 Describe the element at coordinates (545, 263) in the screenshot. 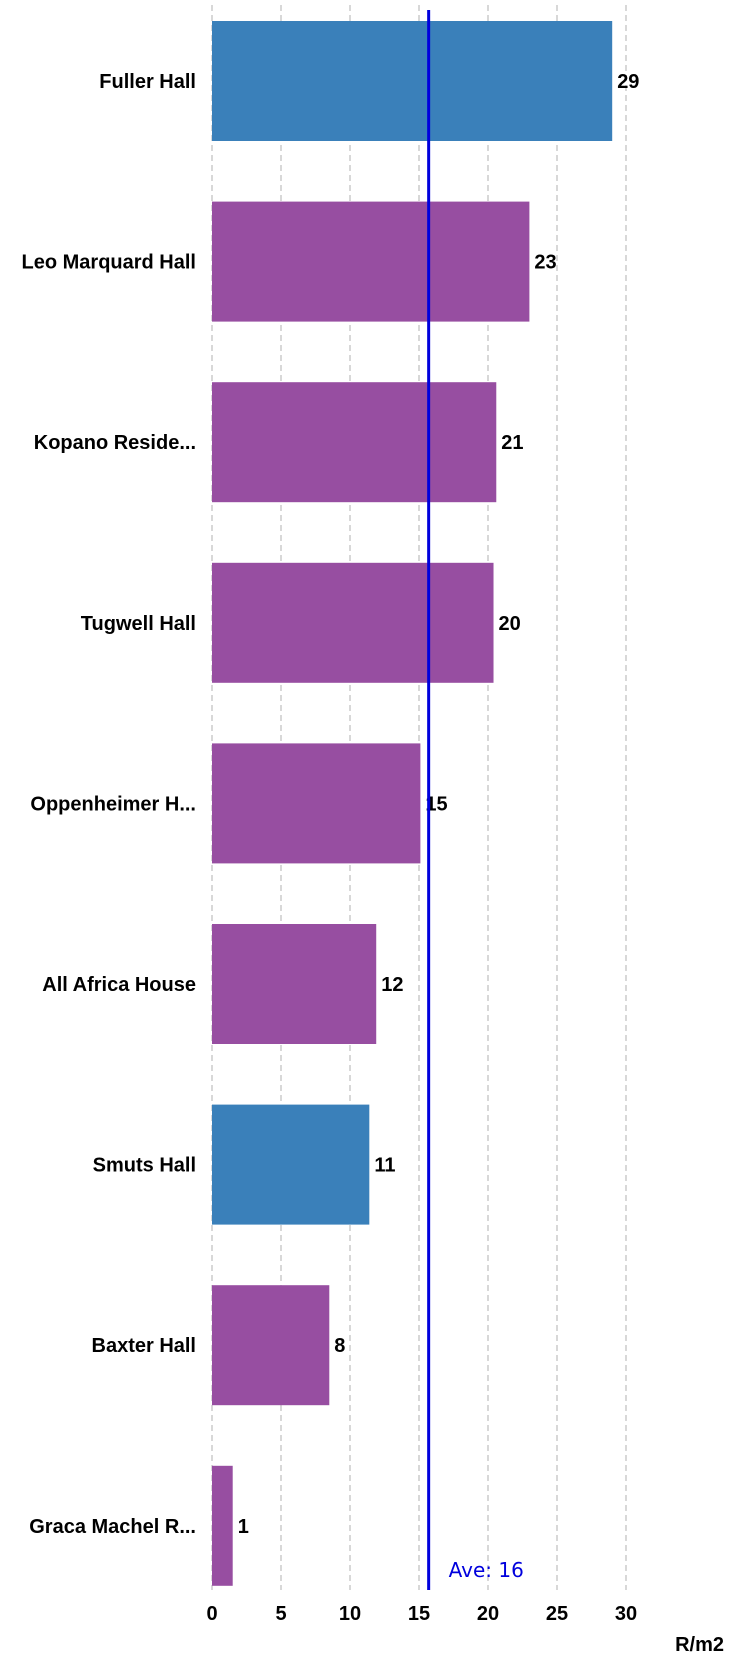

I see `value-label-1: 23` at that location.